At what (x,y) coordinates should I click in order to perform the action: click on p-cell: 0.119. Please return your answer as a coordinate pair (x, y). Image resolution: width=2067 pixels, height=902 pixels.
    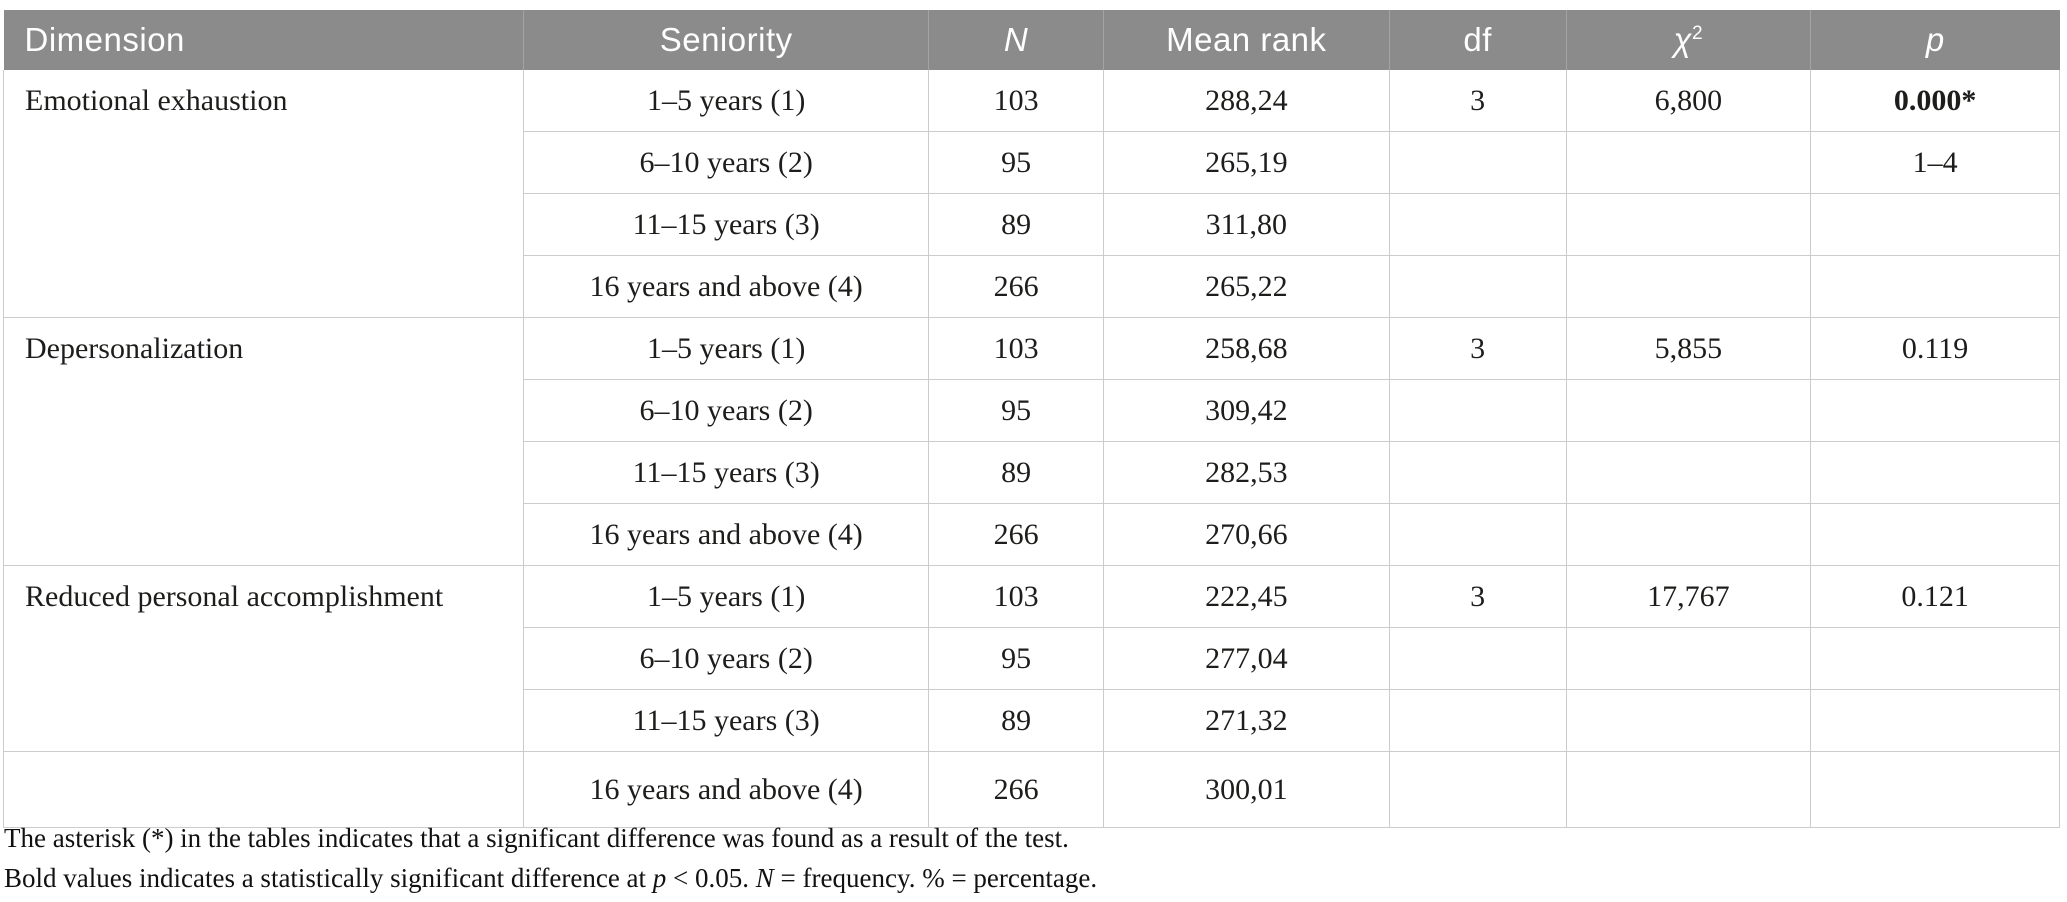
    Looking at the image, I should click on (1935, 348).